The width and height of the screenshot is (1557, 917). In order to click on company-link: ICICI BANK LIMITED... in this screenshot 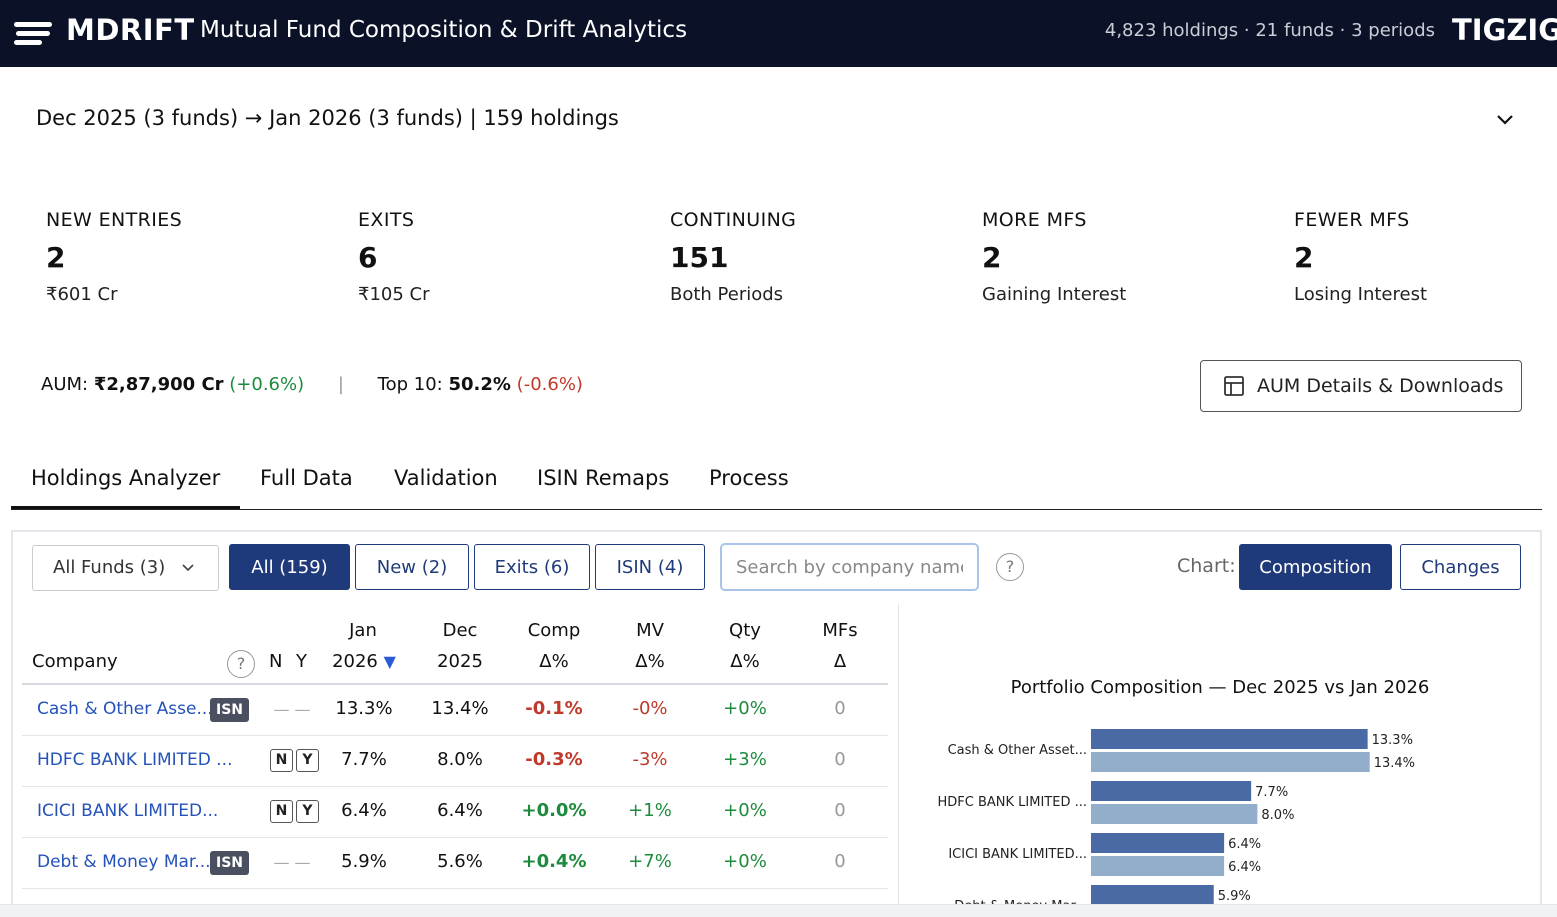, I will do `click(128, 811)`.